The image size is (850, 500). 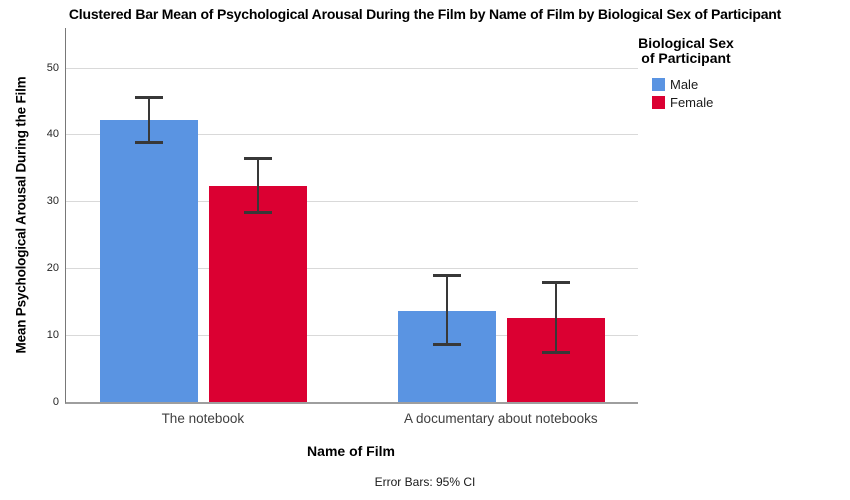 What do you see at coordinates (149, 261) in the screenshot?
I see `bar-male-the-notebook` at bounding box center [149, 261].